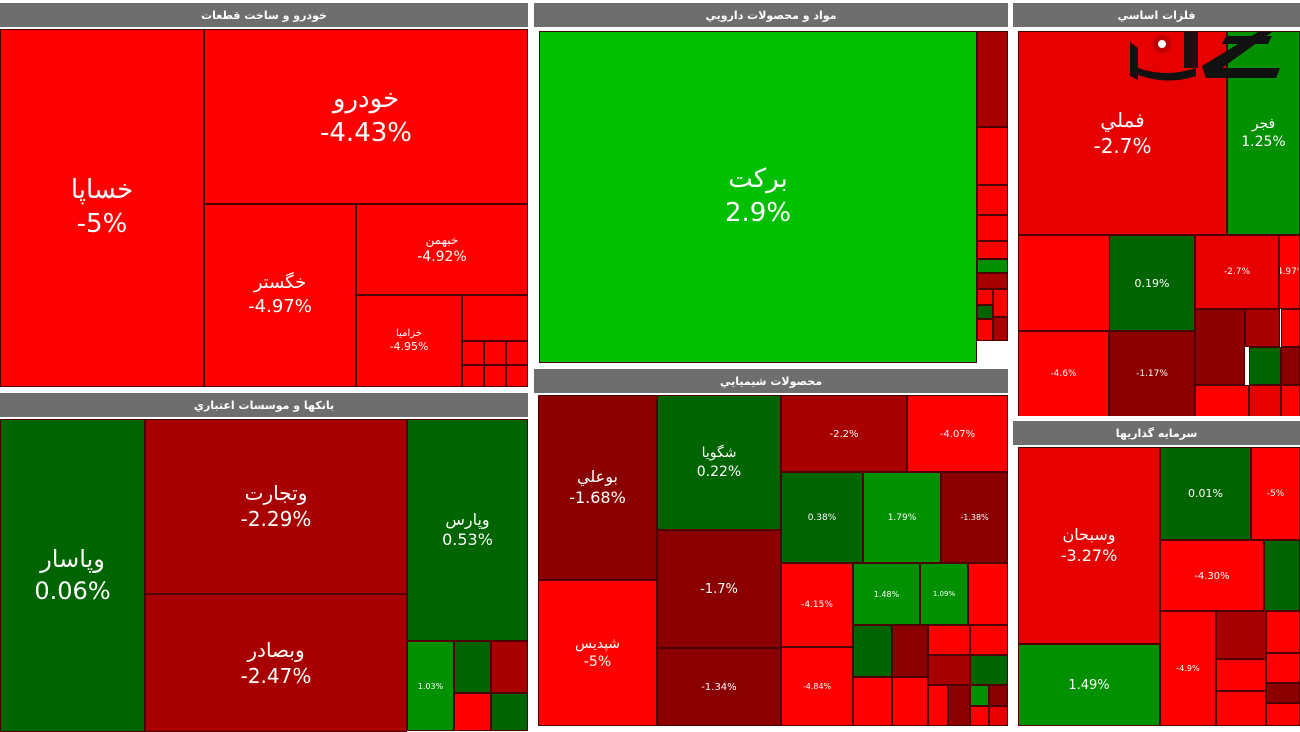  What do you see at coordinates (1289, 272) in the screenshot?
I see `treemap-tile: -4.97%` at bounding box center [1289, 272].